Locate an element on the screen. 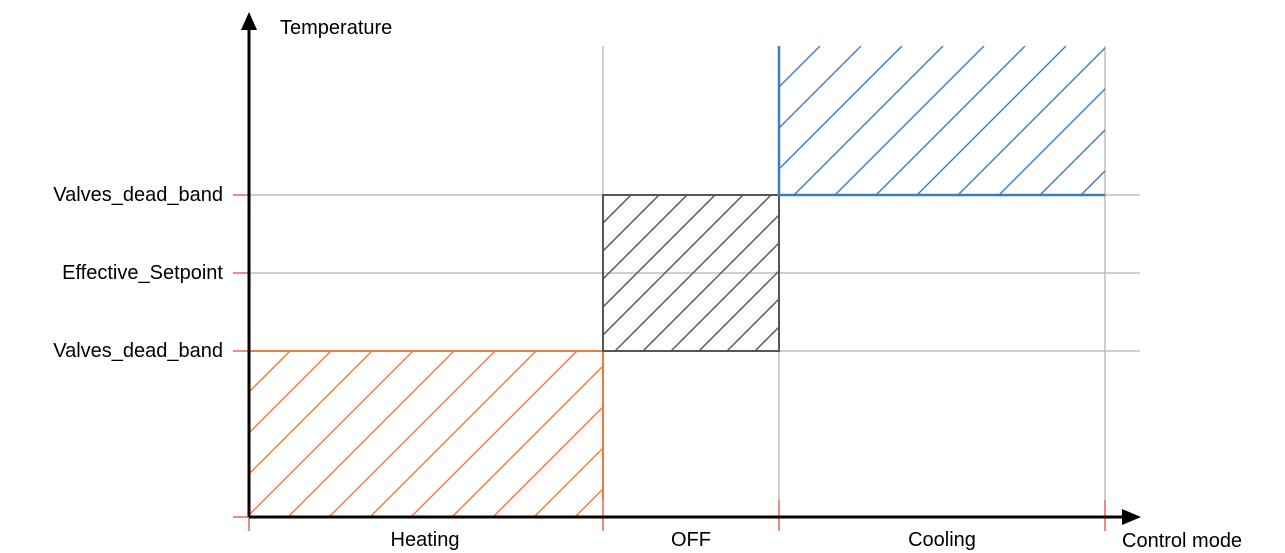  mode-label-cooling: Cooling is located at coordinates (942, 540).